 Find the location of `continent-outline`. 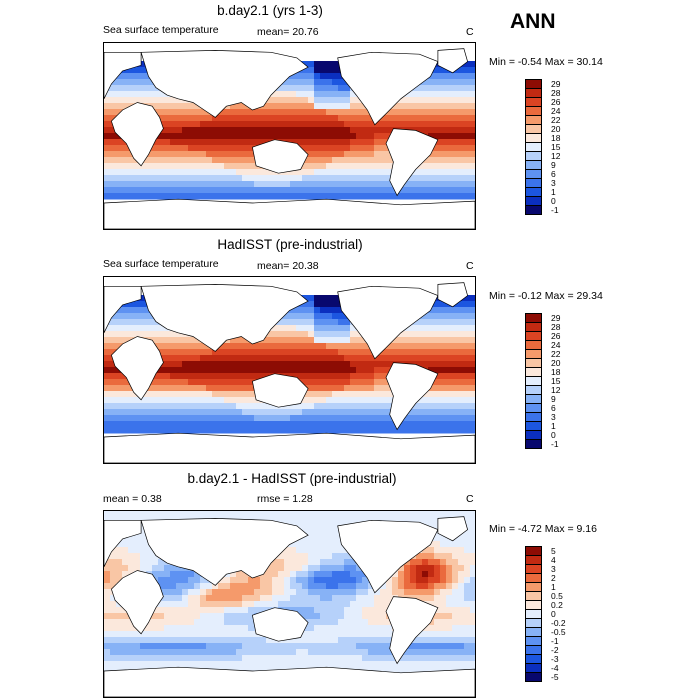

continent-outline is located at coordinates (137, 602).